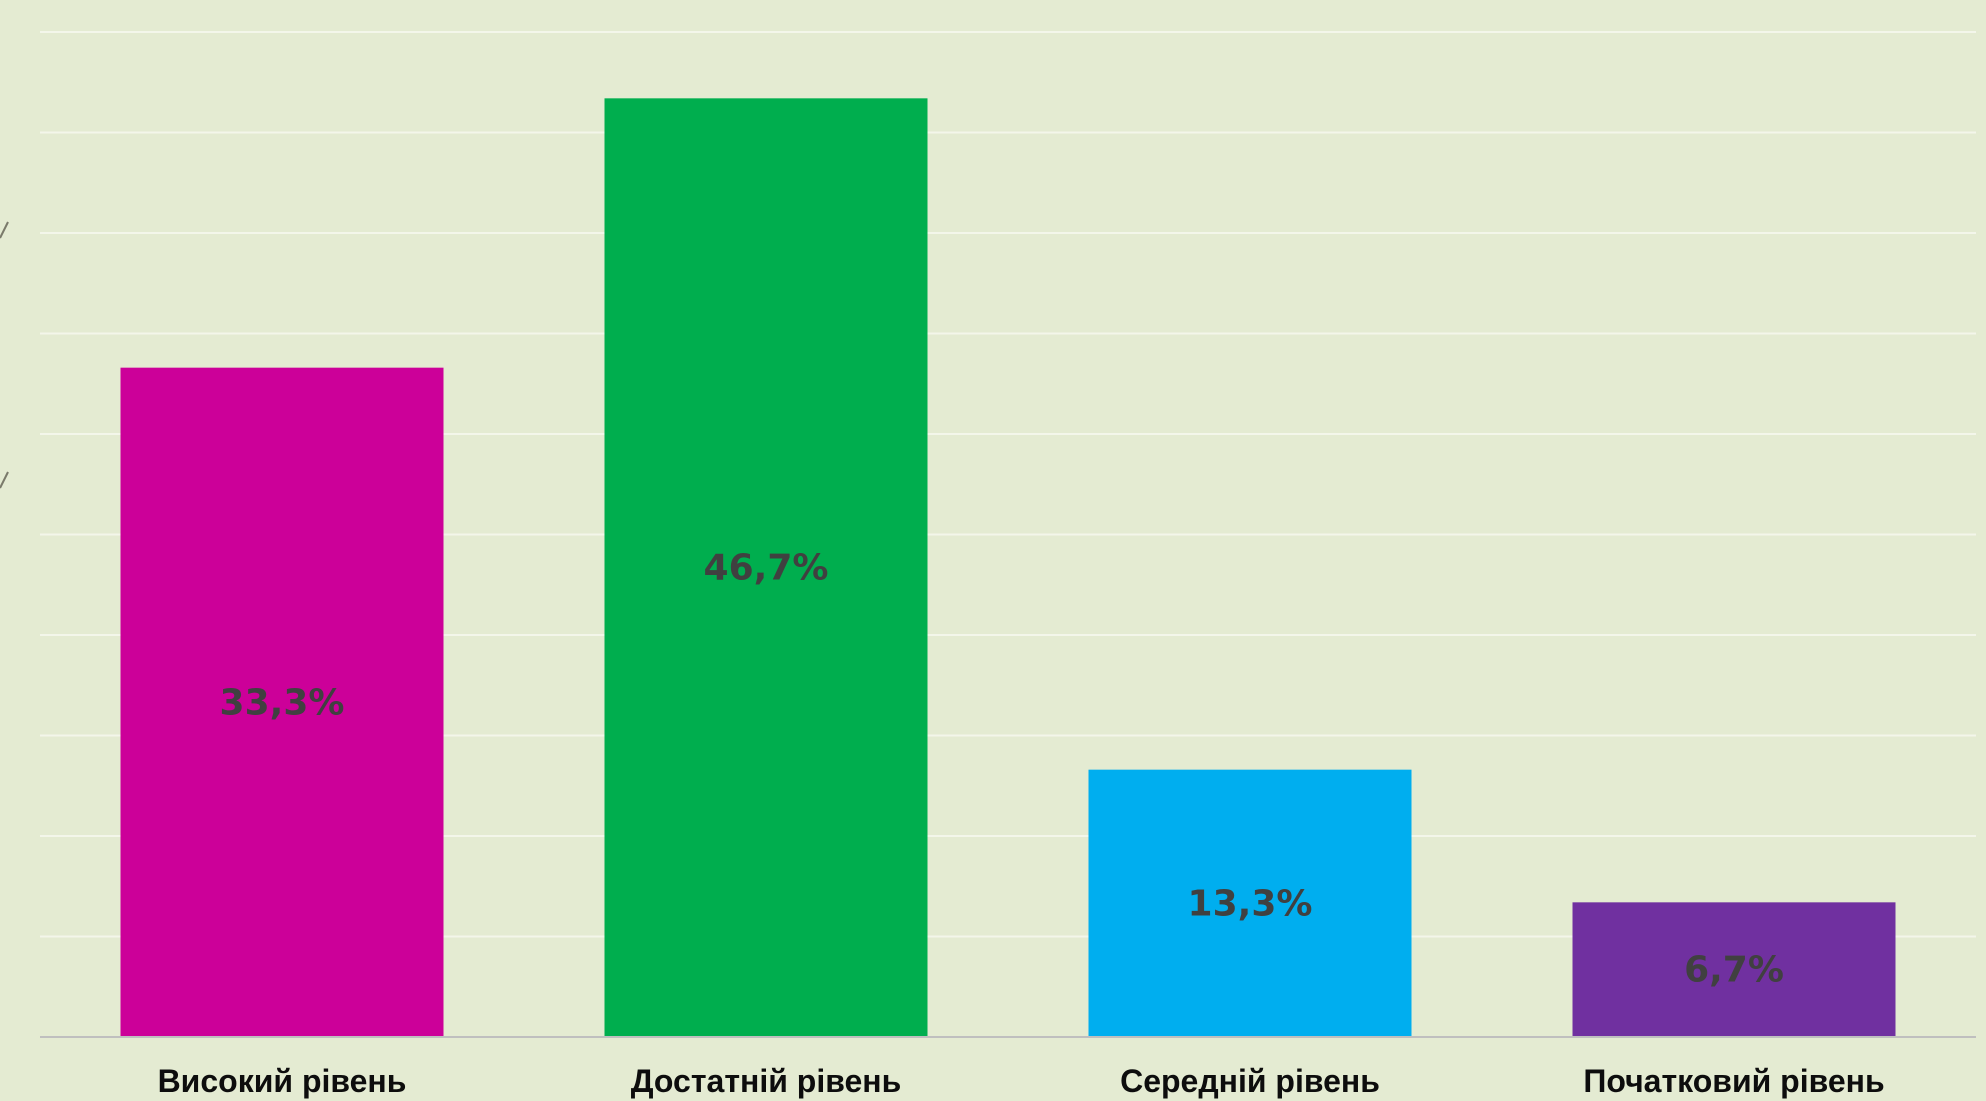  I want to click on data-label: 6,7%, so click(1734, 970).